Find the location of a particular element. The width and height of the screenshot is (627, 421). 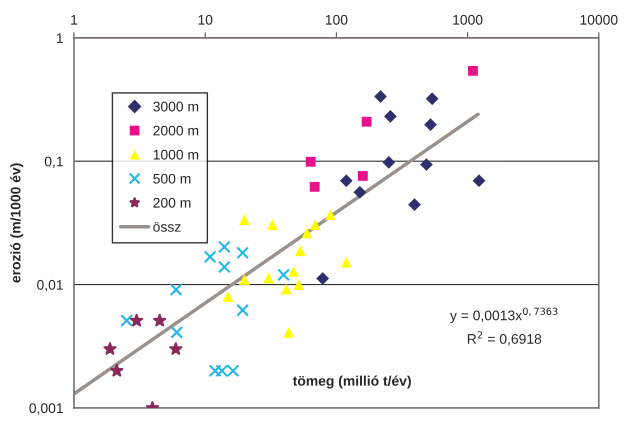

annotation: R$^{2}$ = 0,6918 is located at coordinates (505, 338).